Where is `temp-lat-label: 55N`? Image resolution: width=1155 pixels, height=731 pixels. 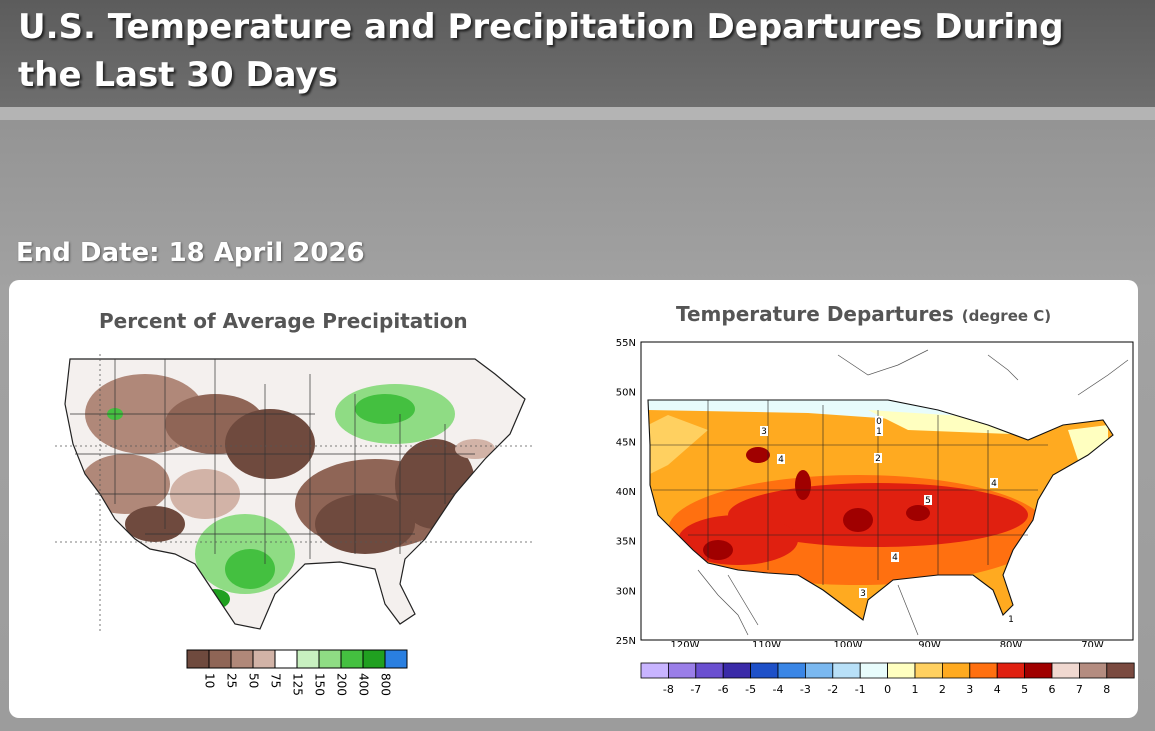 temp-lat-label: 55N is located at coordinates (626, 343).